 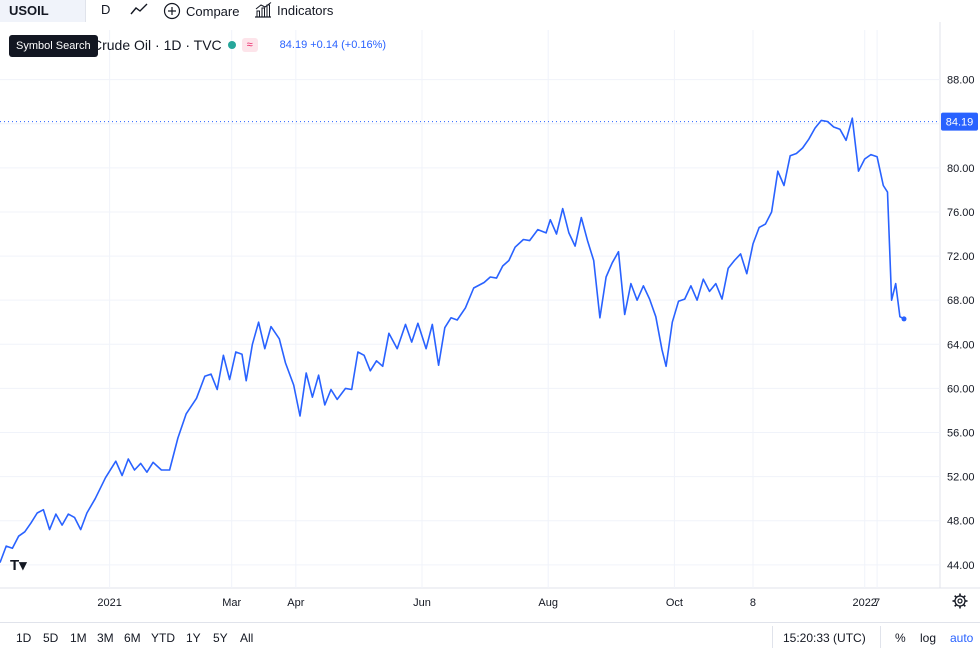 I want to click on range-button-5y: 5Y, so click(x=220, y=638).